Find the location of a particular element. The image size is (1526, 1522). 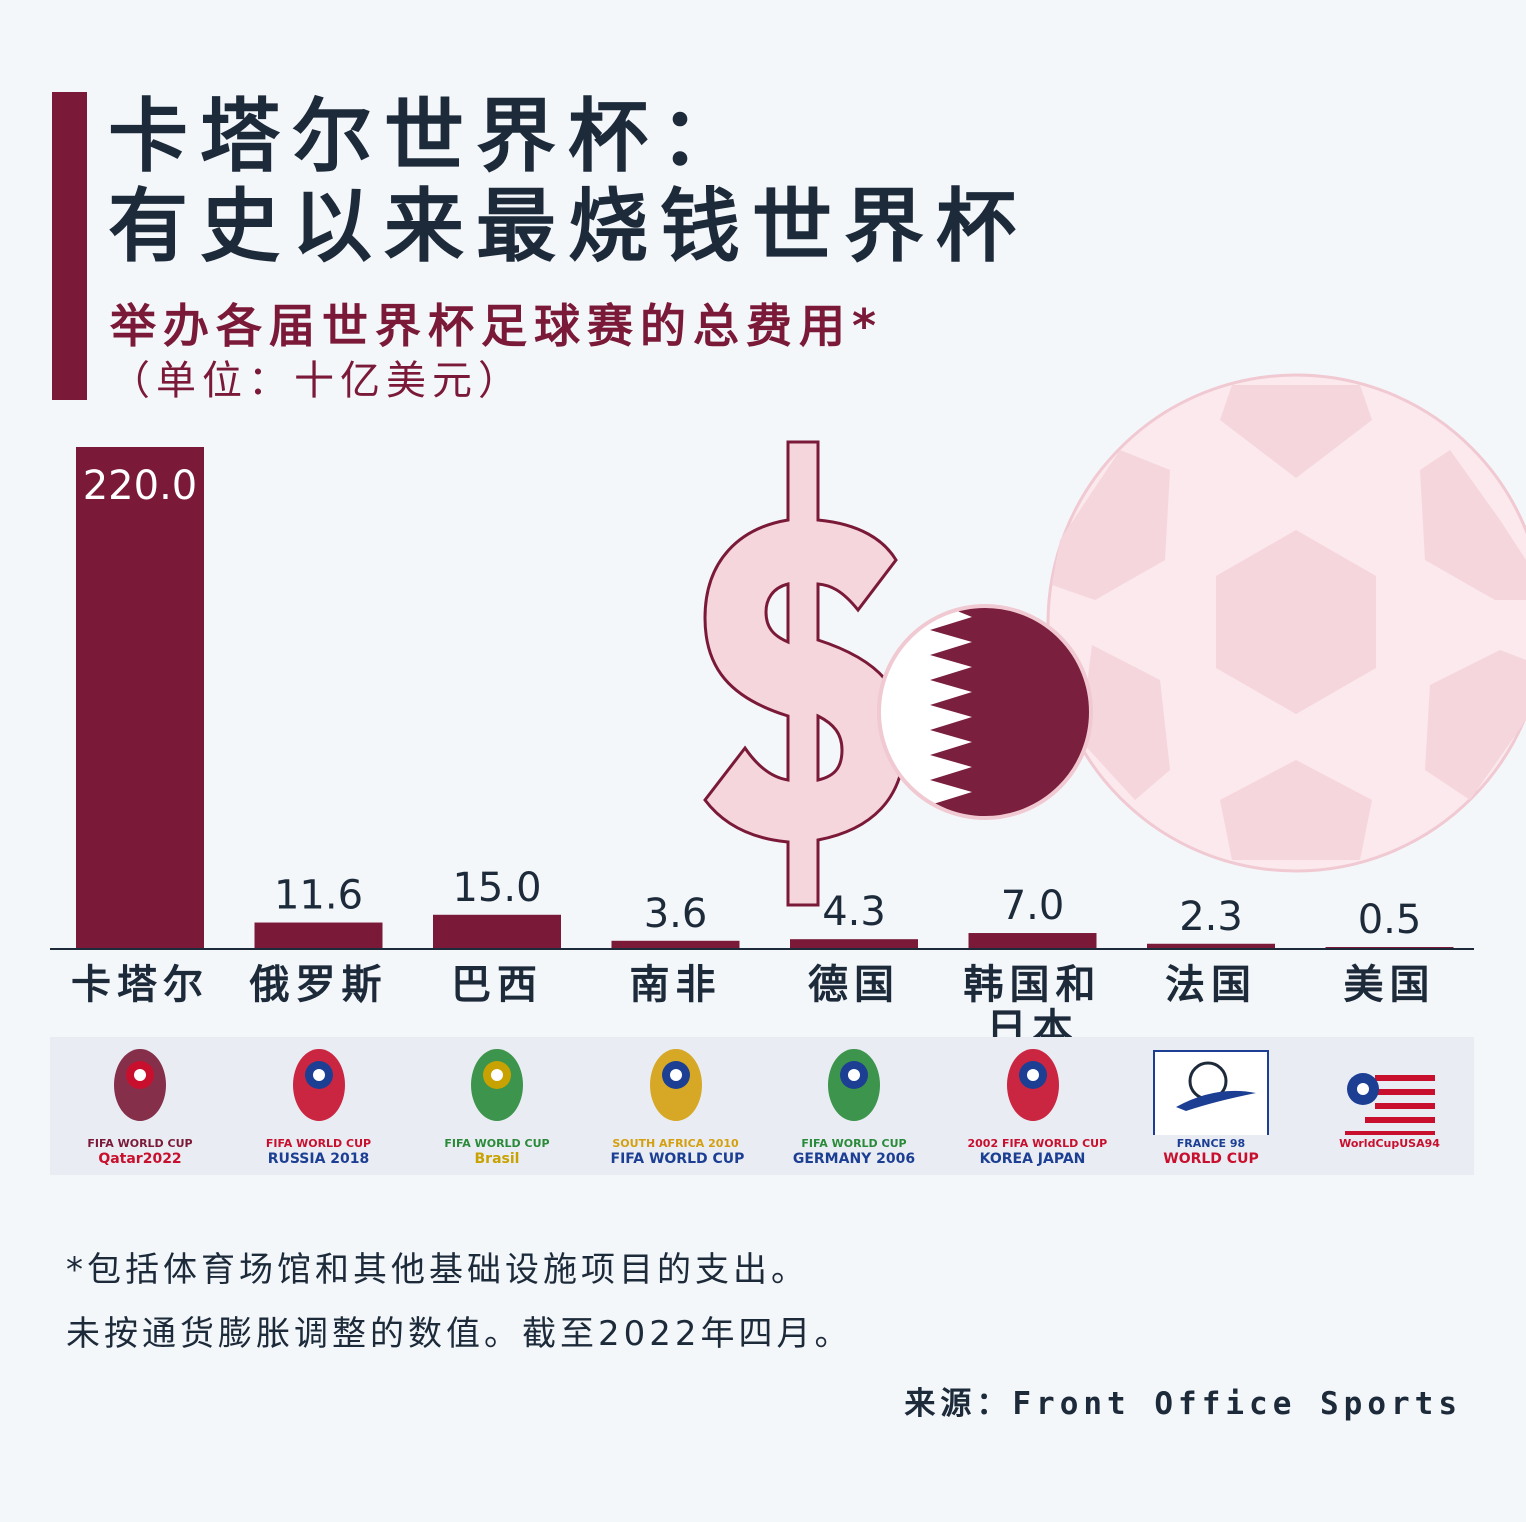

category-label-8: 美国 is located at coordinates (1390, 985).